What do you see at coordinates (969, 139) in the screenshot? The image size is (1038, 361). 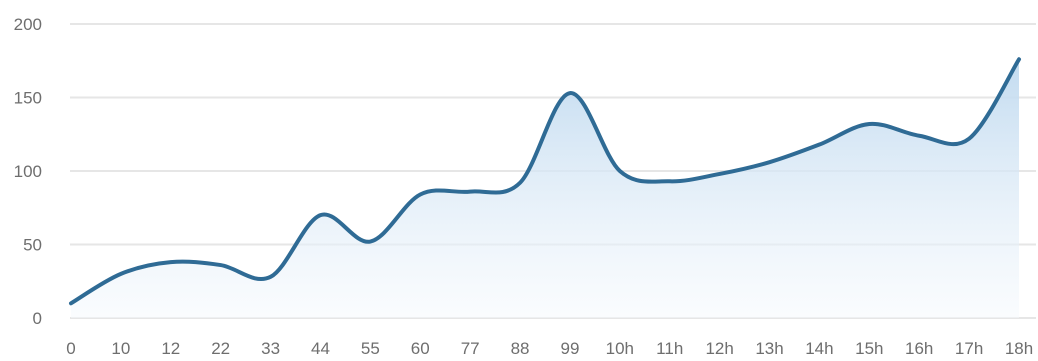 I see `data-point-17h` at bounding box center [969, 139].